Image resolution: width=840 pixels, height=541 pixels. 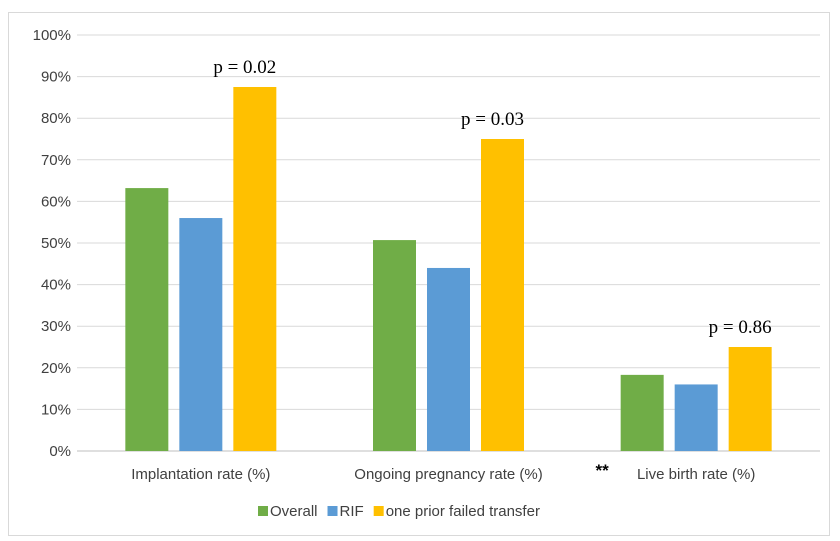 What do you see at coordinates (56, 243) in the screenshot?
I see `y-tick-label: 50%` at bounding box center [56, 243].